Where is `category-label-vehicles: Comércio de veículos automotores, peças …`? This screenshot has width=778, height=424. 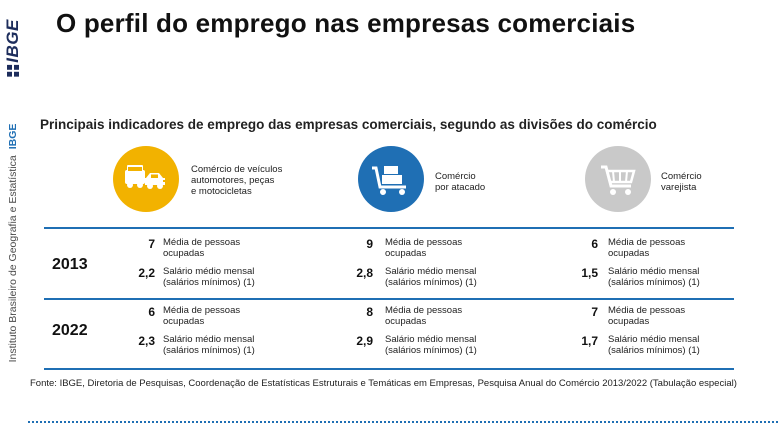 category-label-vehicles: Comércio de veículos automotores, peças … is located at coordinates (237, 180).